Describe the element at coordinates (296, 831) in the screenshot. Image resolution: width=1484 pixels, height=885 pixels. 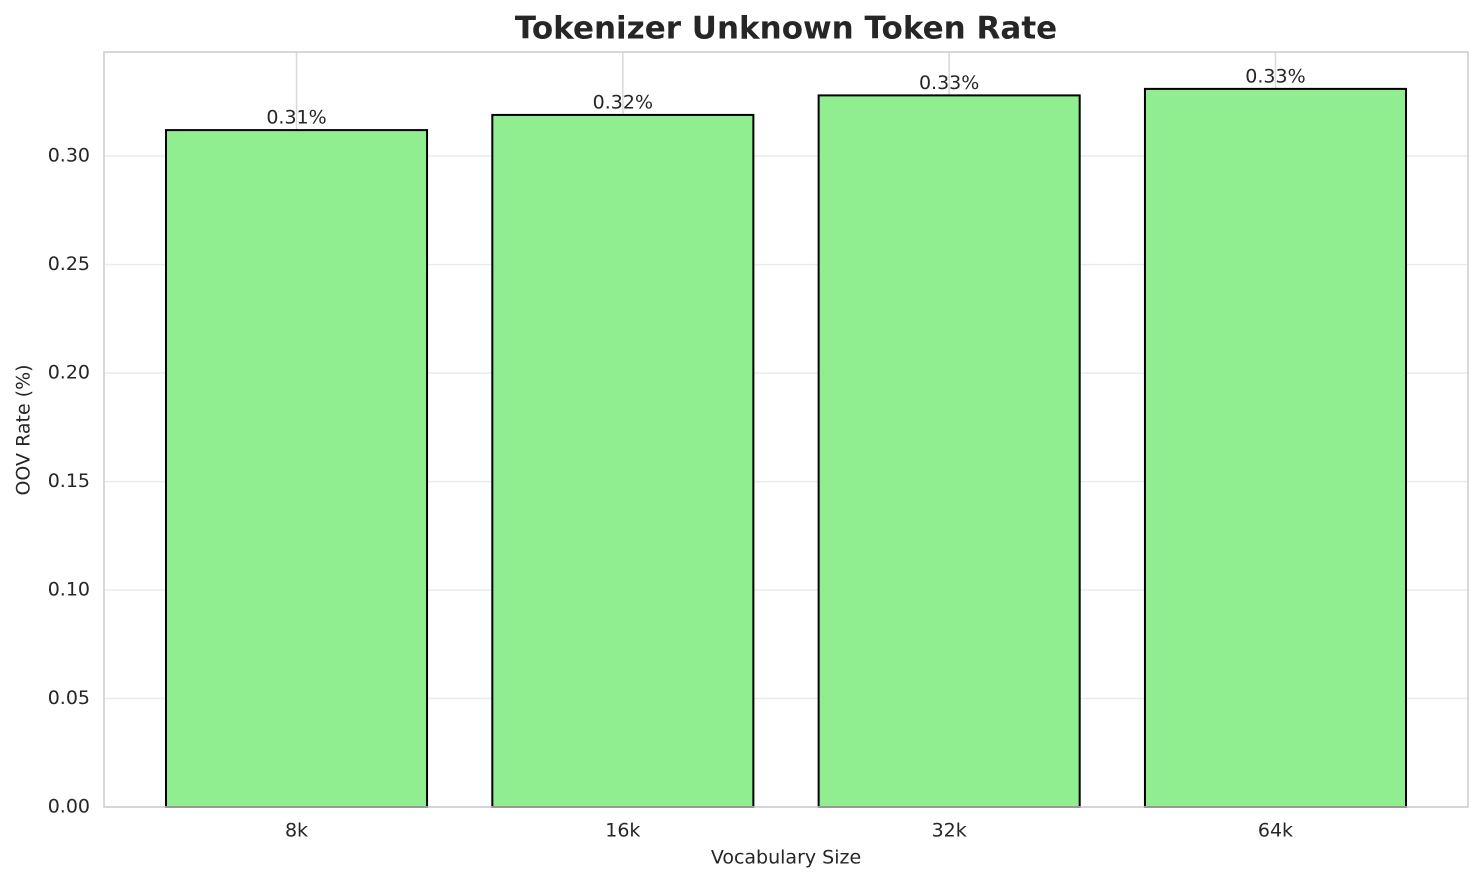
I see `x-tick-label: 8k` at that location.